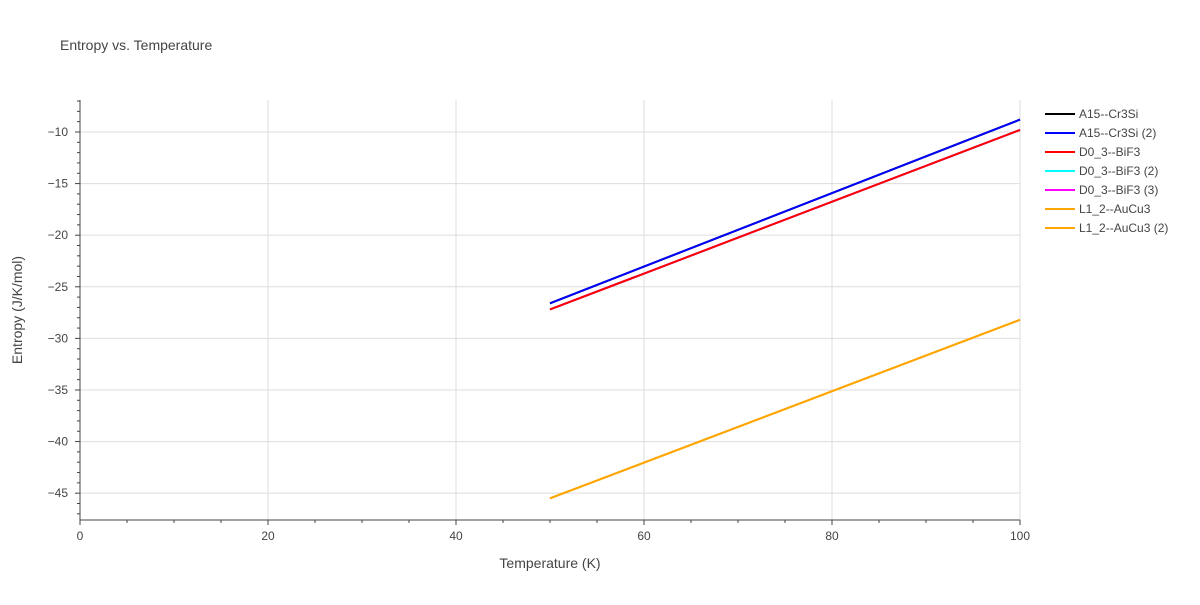  Describe the element at coordinates (1108, 114) in the screenshot. I see `legend-label: A15--Cr3Si` at that location.